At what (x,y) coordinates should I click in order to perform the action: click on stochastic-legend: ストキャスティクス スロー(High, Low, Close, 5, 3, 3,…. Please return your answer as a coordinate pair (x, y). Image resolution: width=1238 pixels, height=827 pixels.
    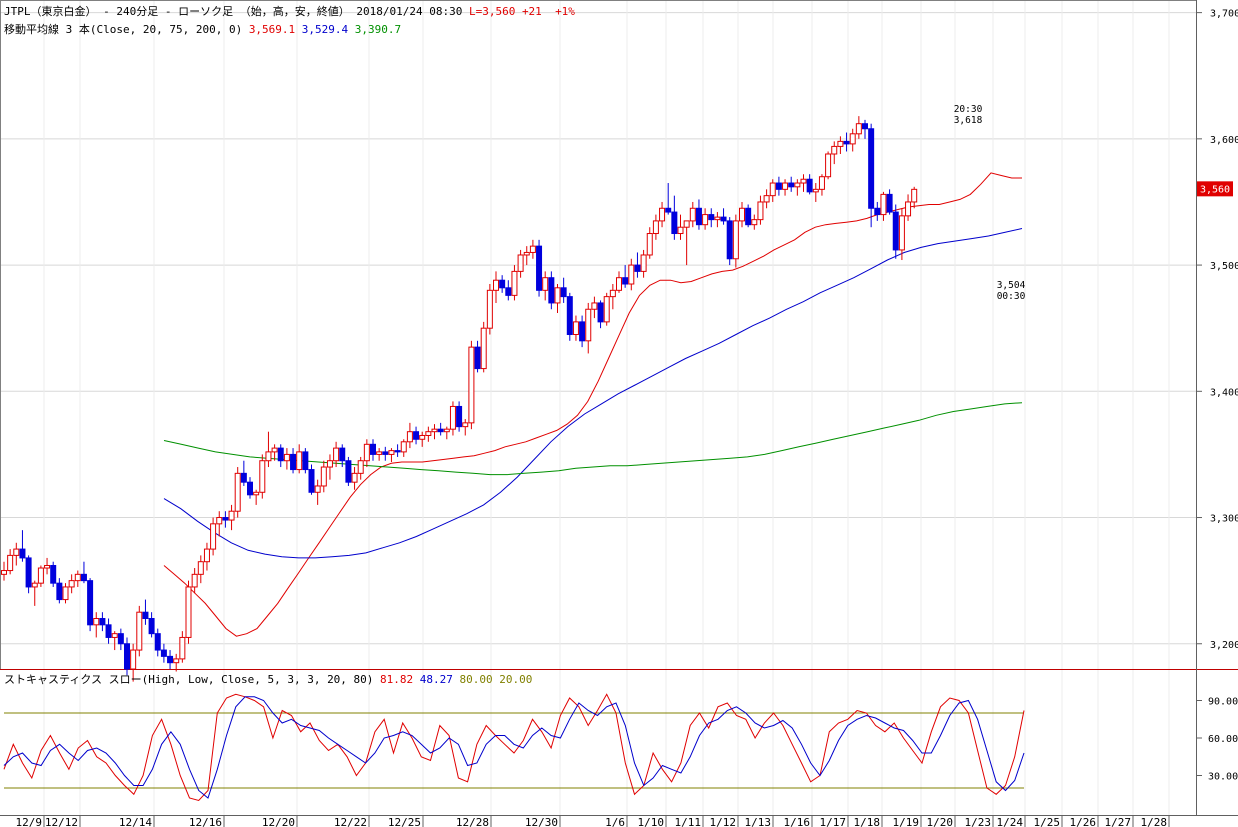
    Looking at the image, I should click on (268, 679).